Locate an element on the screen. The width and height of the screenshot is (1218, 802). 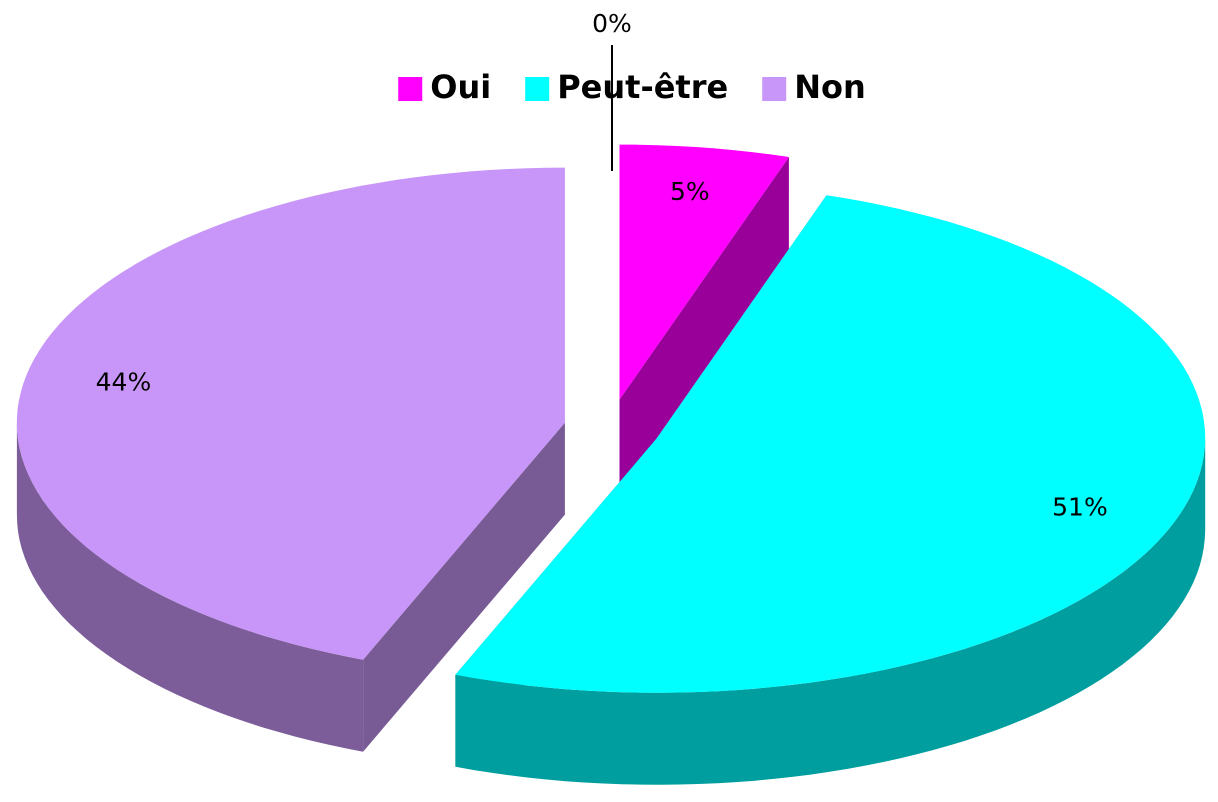
legend: Oui Peut-être Non is located at coordinates (632, 87).